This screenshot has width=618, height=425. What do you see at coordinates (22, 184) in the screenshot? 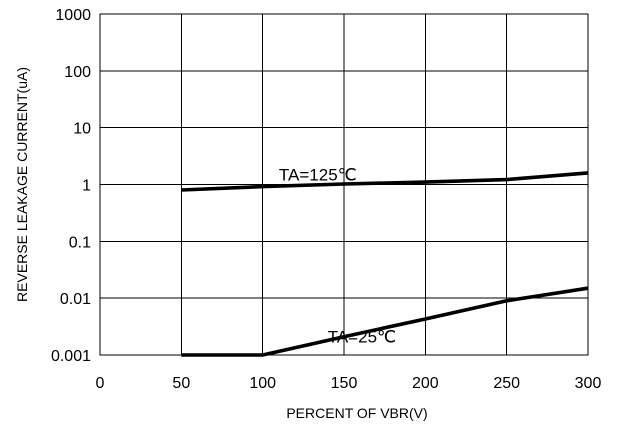
I see `y-axis-title: REVERSE LEAKAGE CURRENT(uA)` at bounding box center [22, 184].